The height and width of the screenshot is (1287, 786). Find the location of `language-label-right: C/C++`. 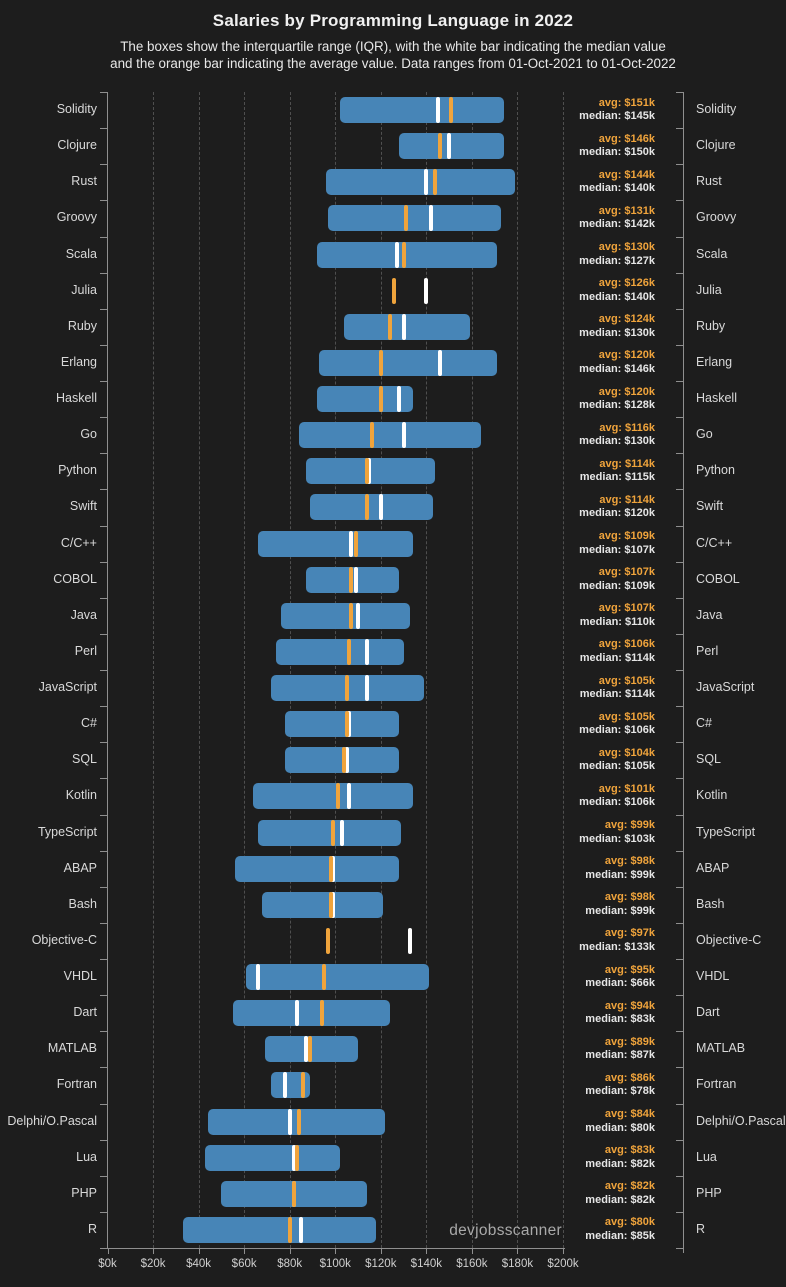

language-label-right: C/C++ is located at coordinates (714, 542).